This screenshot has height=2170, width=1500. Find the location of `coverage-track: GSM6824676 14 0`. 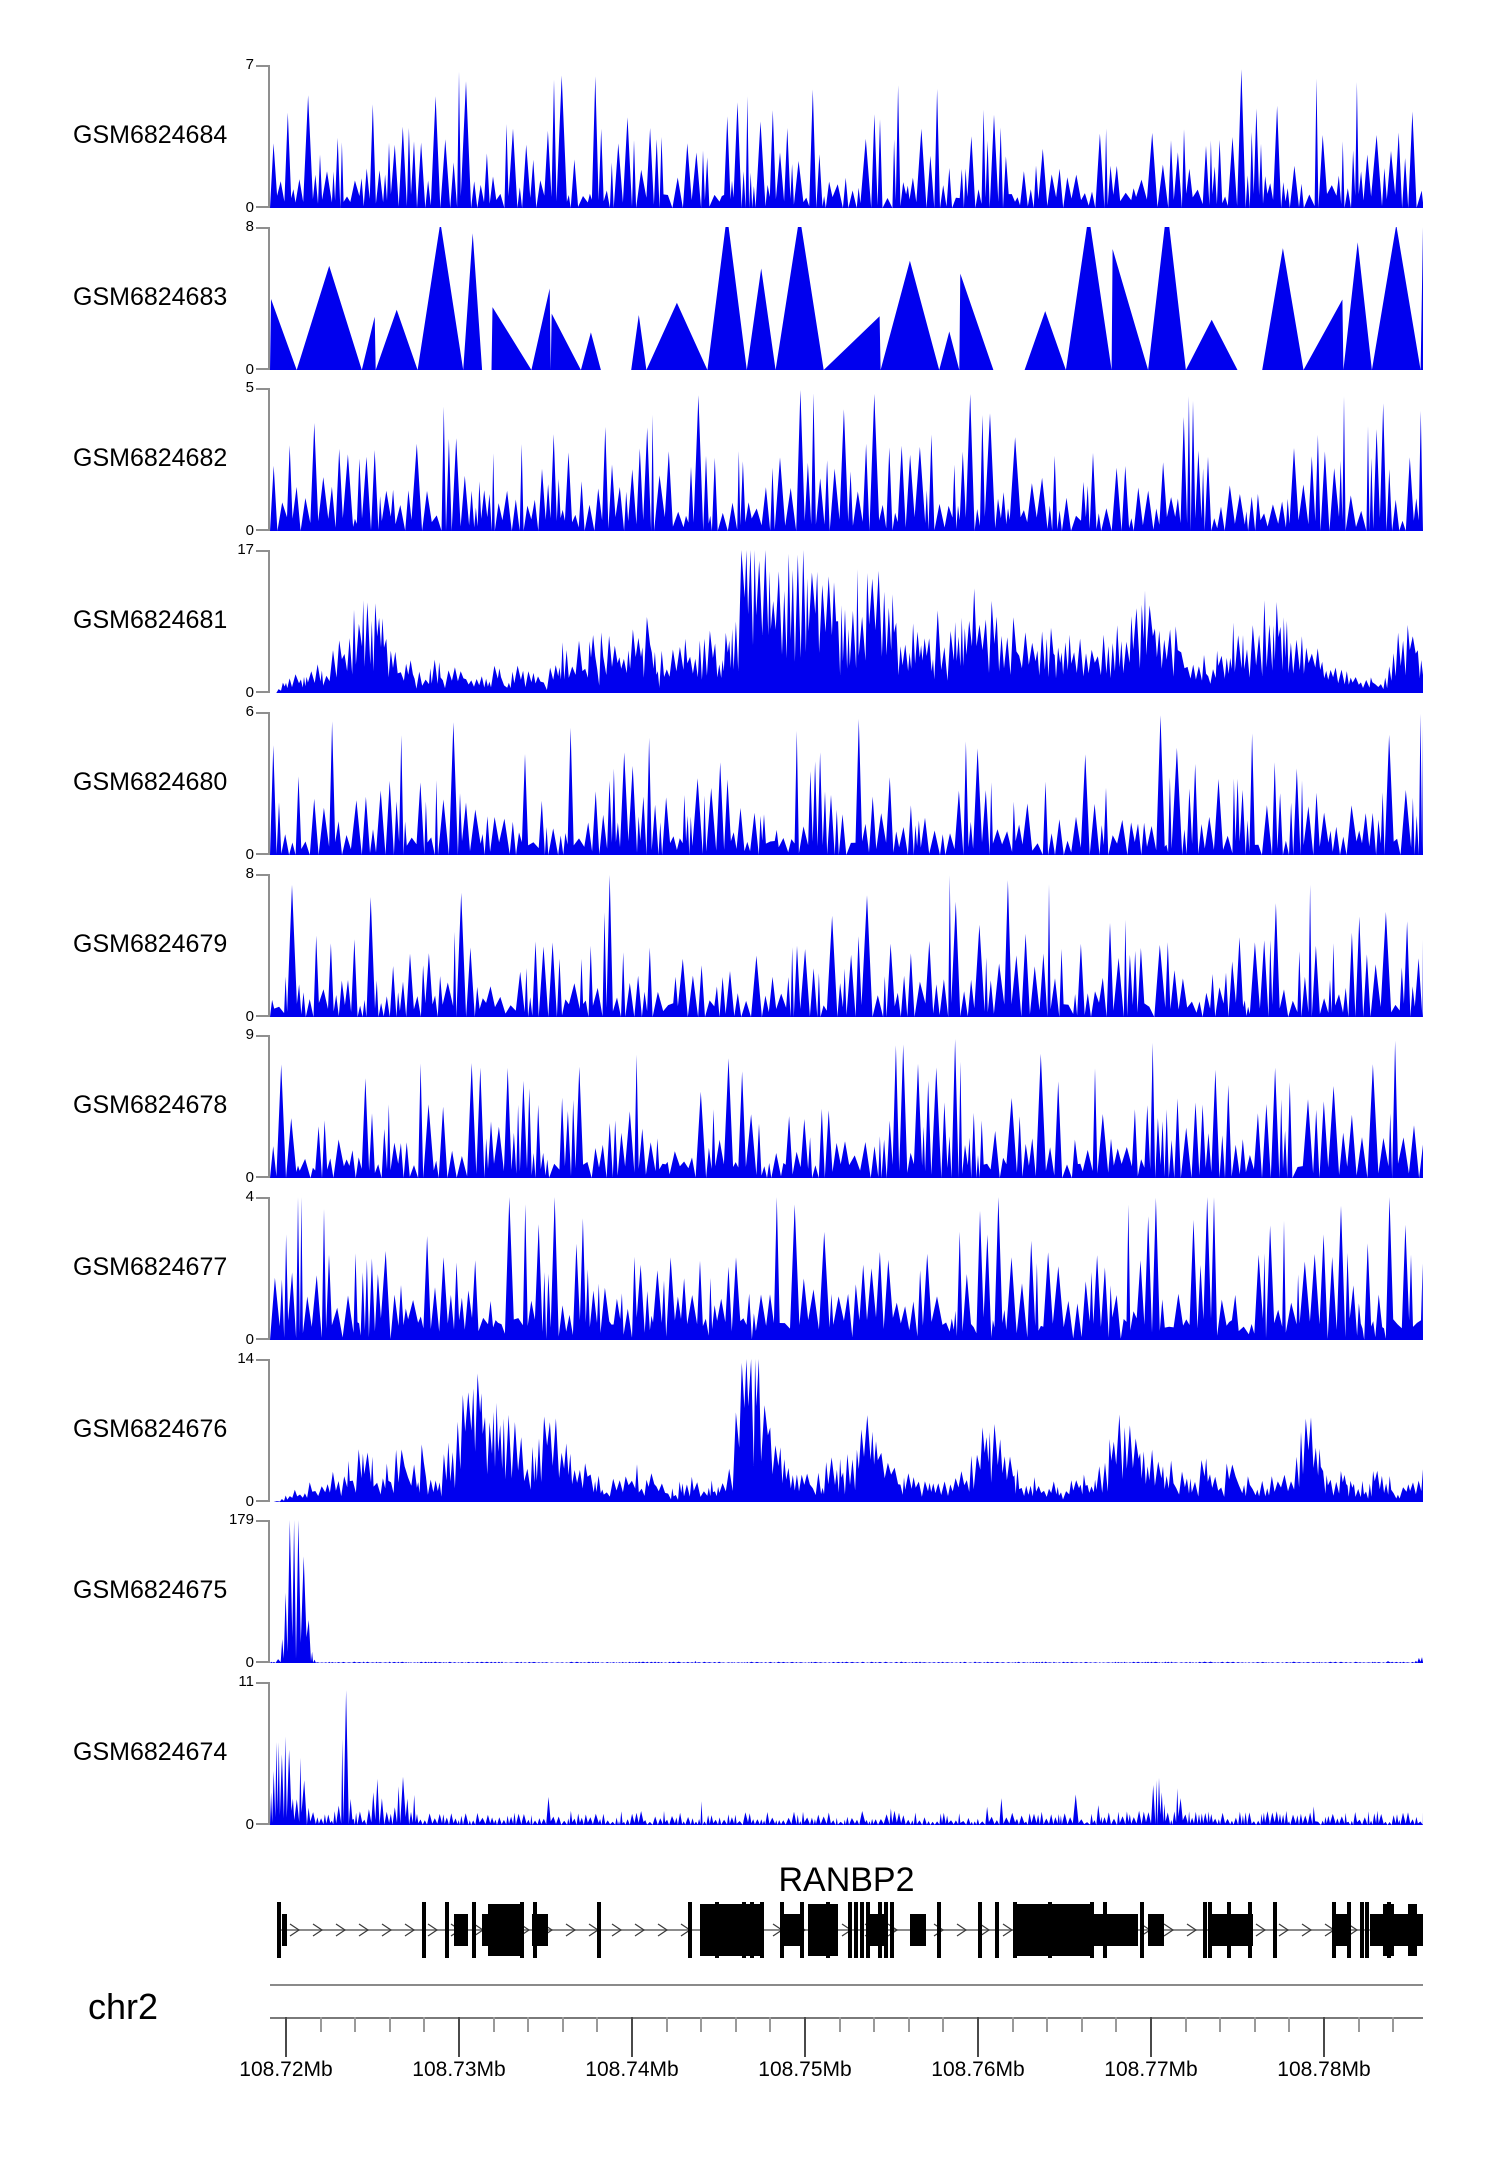

coverage-track: GSM6824676 14 0 is located at coordinates (750, 1430).